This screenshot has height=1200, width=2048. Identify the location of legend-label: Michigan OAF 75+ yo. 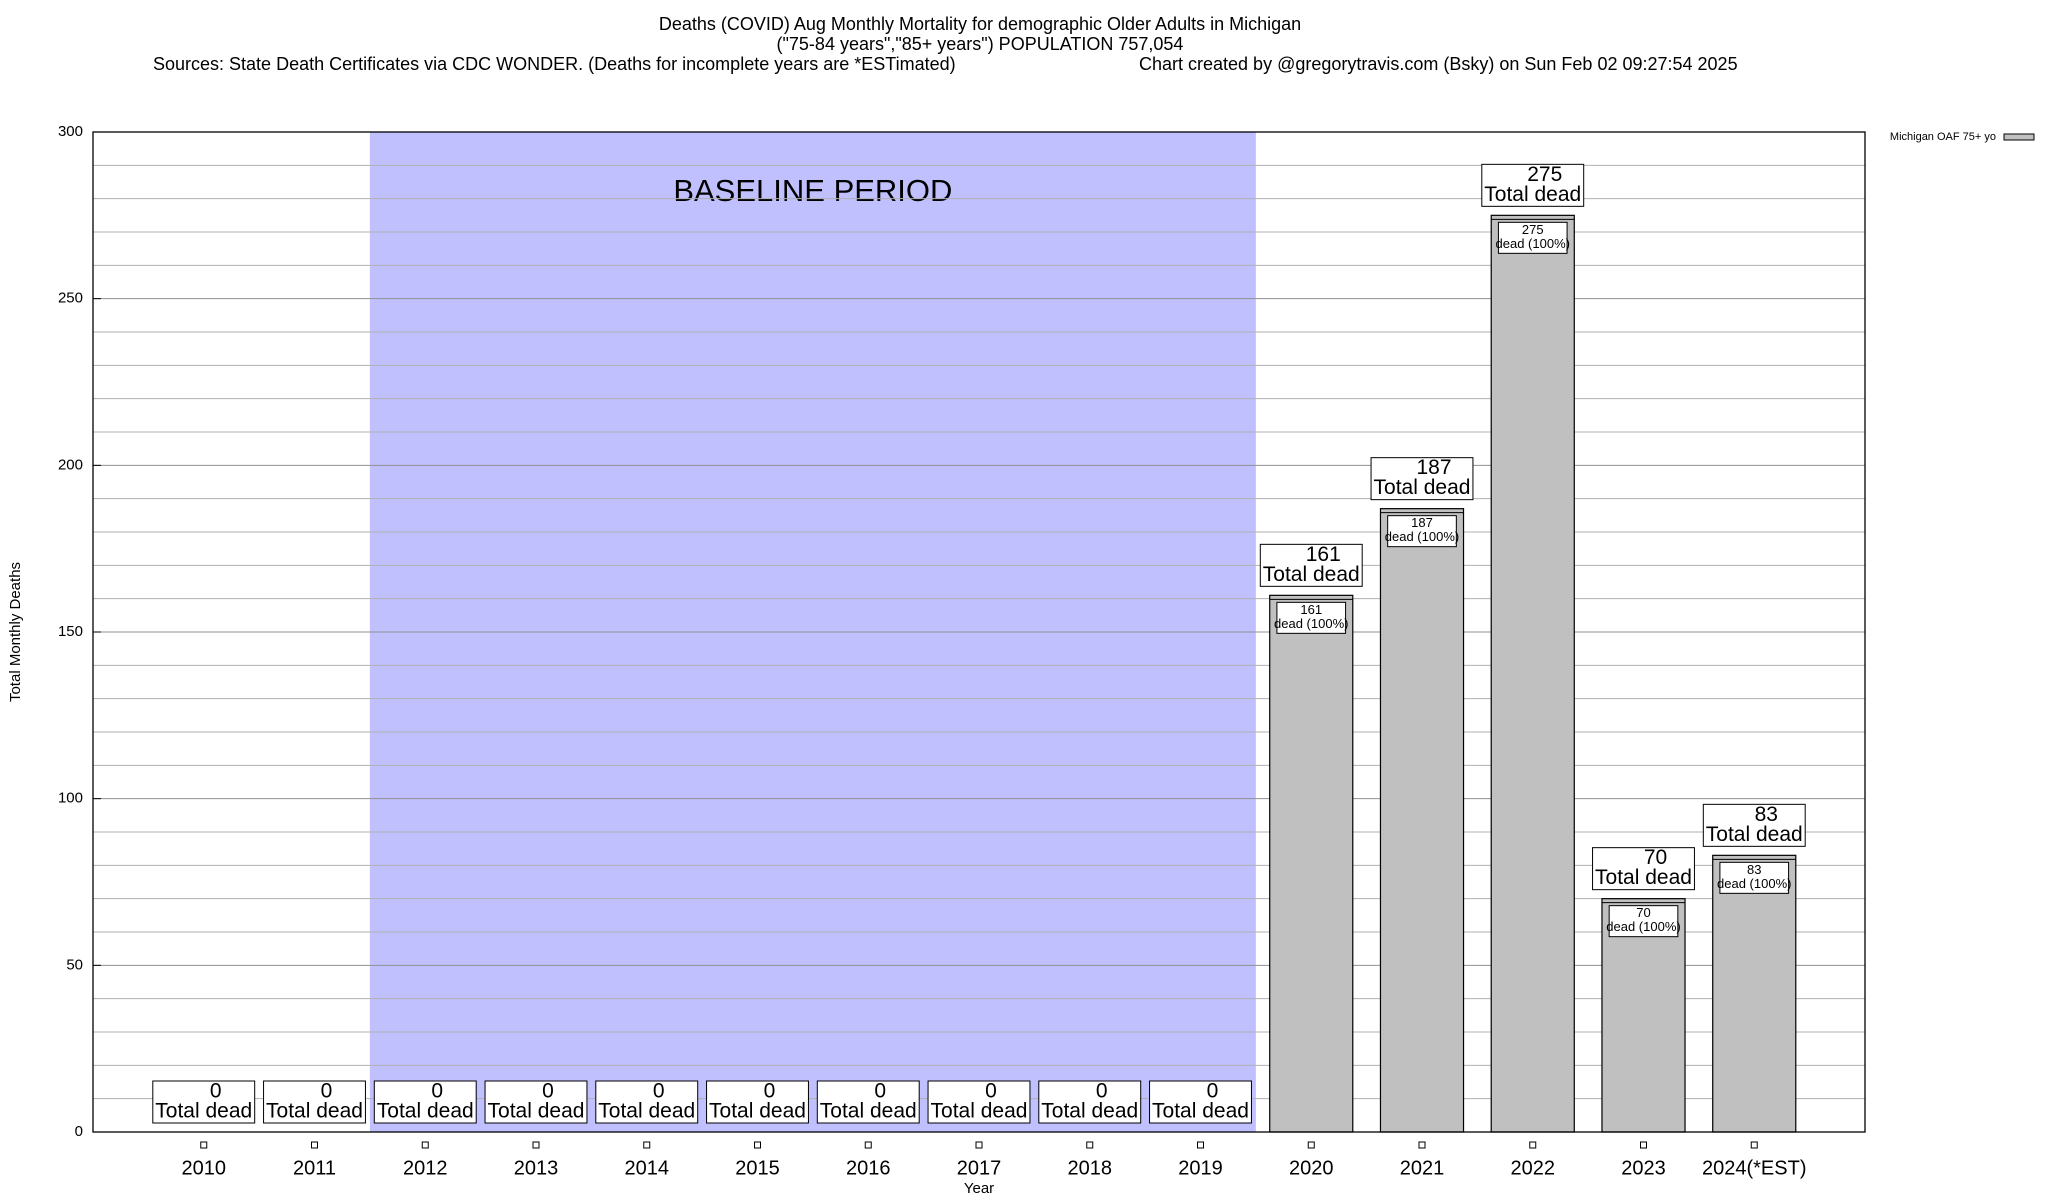
(1943, 137).